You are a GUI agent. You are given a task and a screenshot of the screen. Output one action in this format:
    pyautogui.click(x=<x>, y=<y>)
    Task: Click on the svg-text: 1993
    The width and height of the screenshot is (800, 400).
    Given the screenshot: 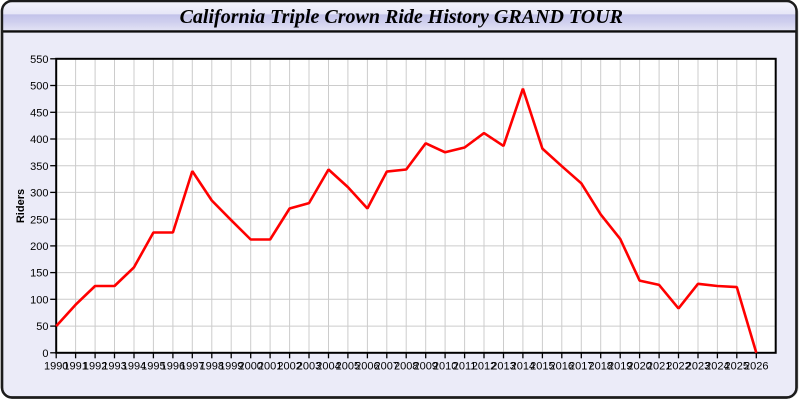 What is the action you would take?
    pyautogui.click(x=114, y=367)
    